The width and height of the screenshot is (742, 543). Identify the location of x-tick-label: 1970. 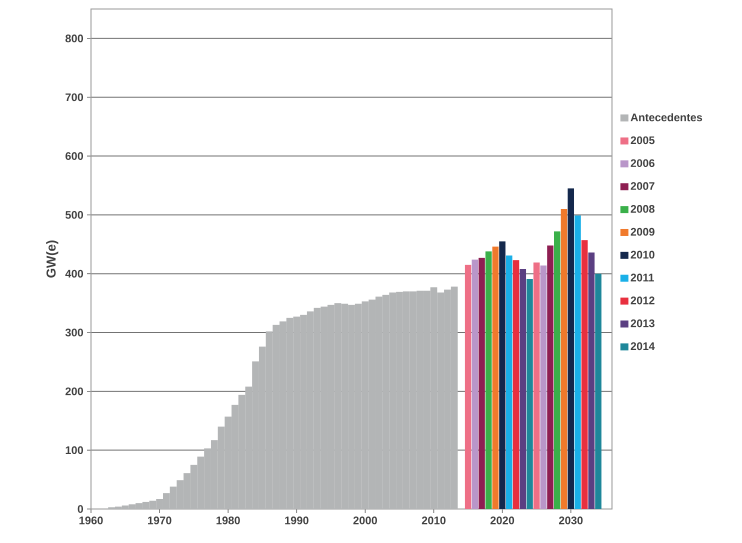
(160, 520).